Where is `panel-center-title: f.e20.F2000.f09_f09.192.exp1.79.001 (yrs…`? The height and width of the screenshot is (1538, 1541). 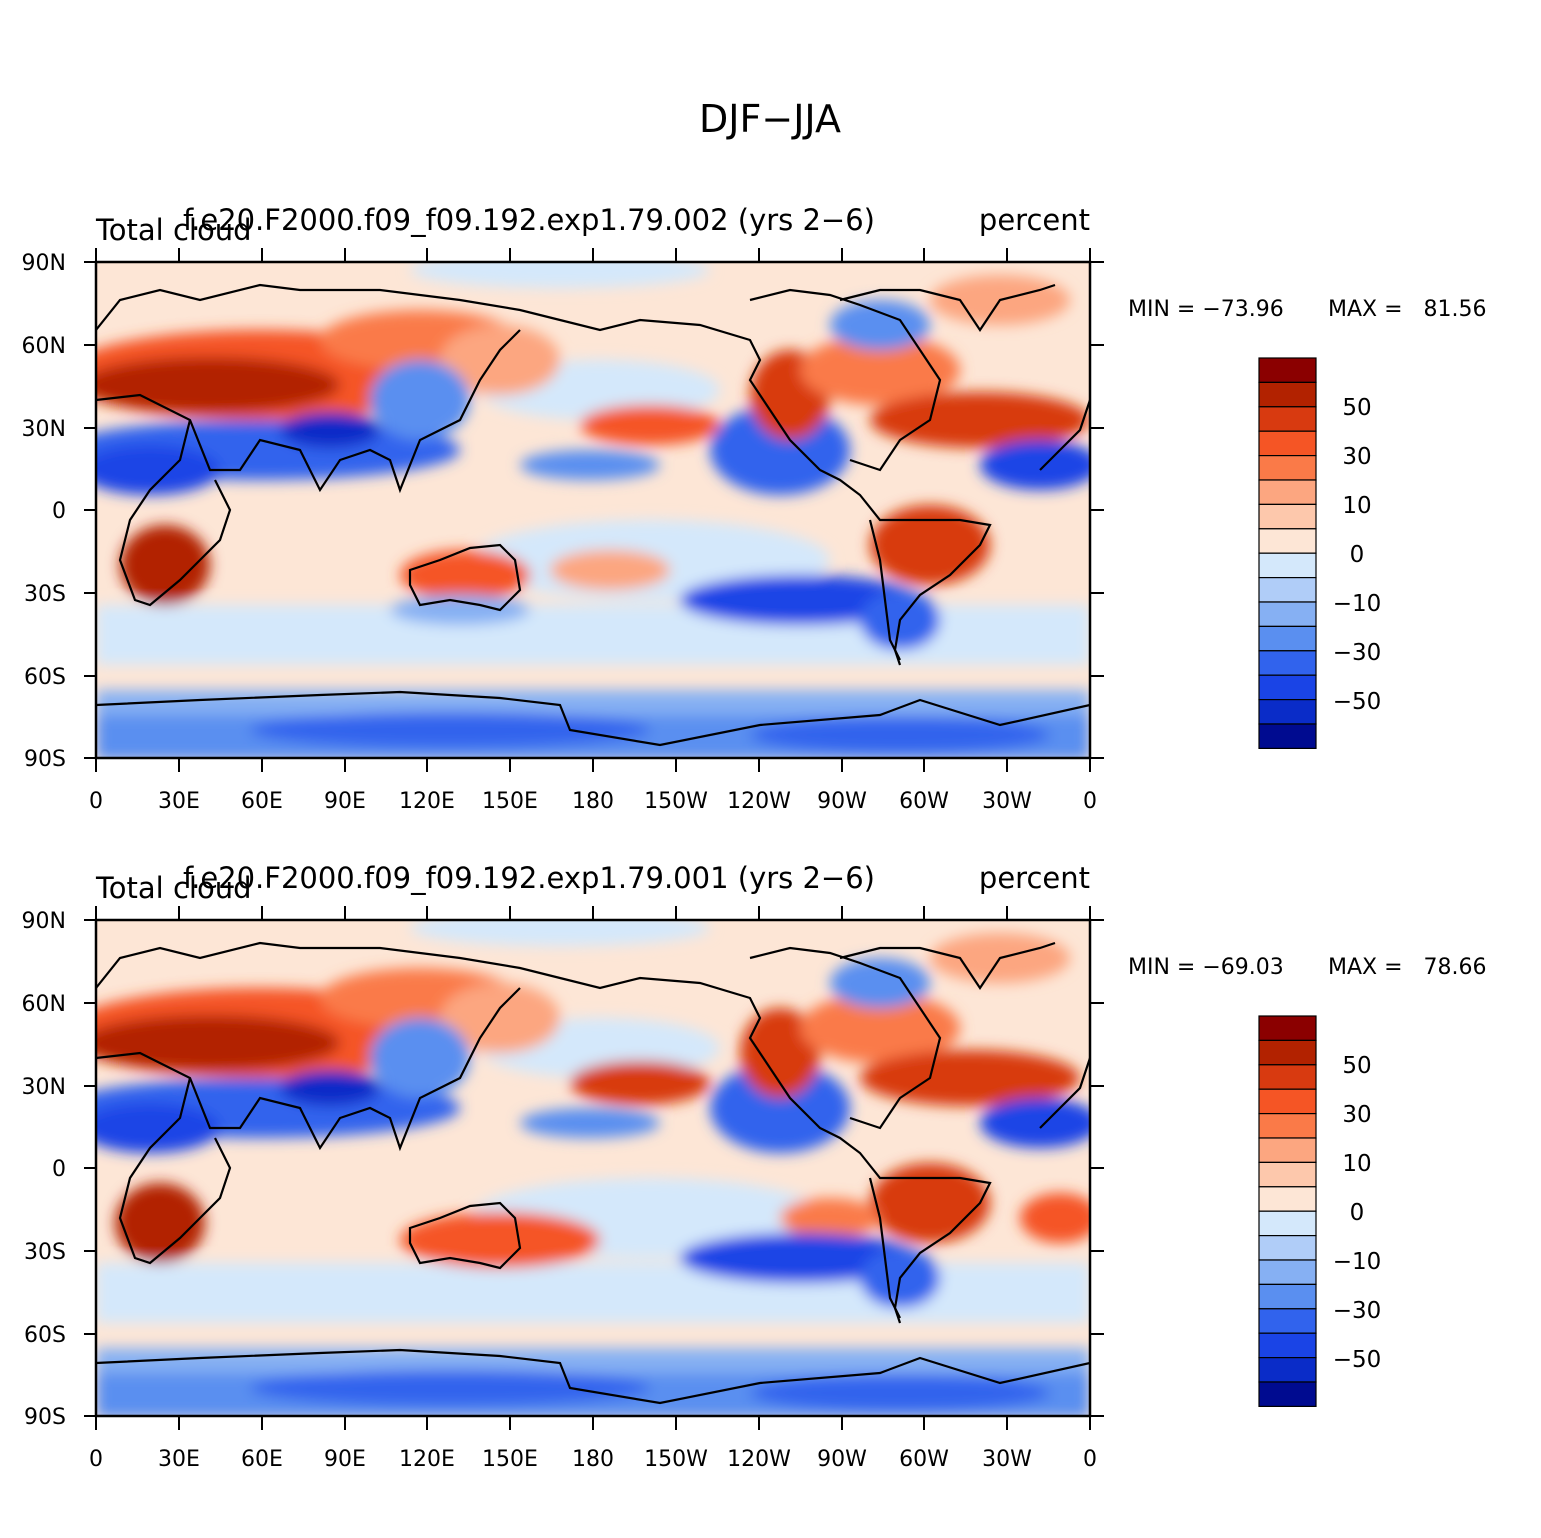
panel-center-title: f.e20.F2000.f09_f09.192.exp1.79.001 (yrs… is located at coordinates (529, 878).